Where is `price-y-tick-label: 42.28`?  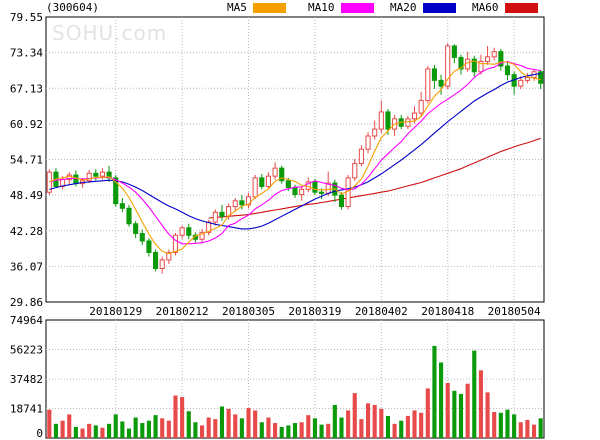
price-y-tick-label: 42.28 is located at coordinates (26, 231).